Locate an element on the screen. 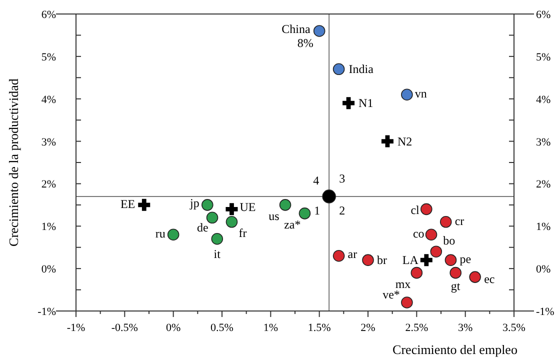 The width and height of the screenshot is (557, 359). annotation: vn is located at coordinates (420, 93).